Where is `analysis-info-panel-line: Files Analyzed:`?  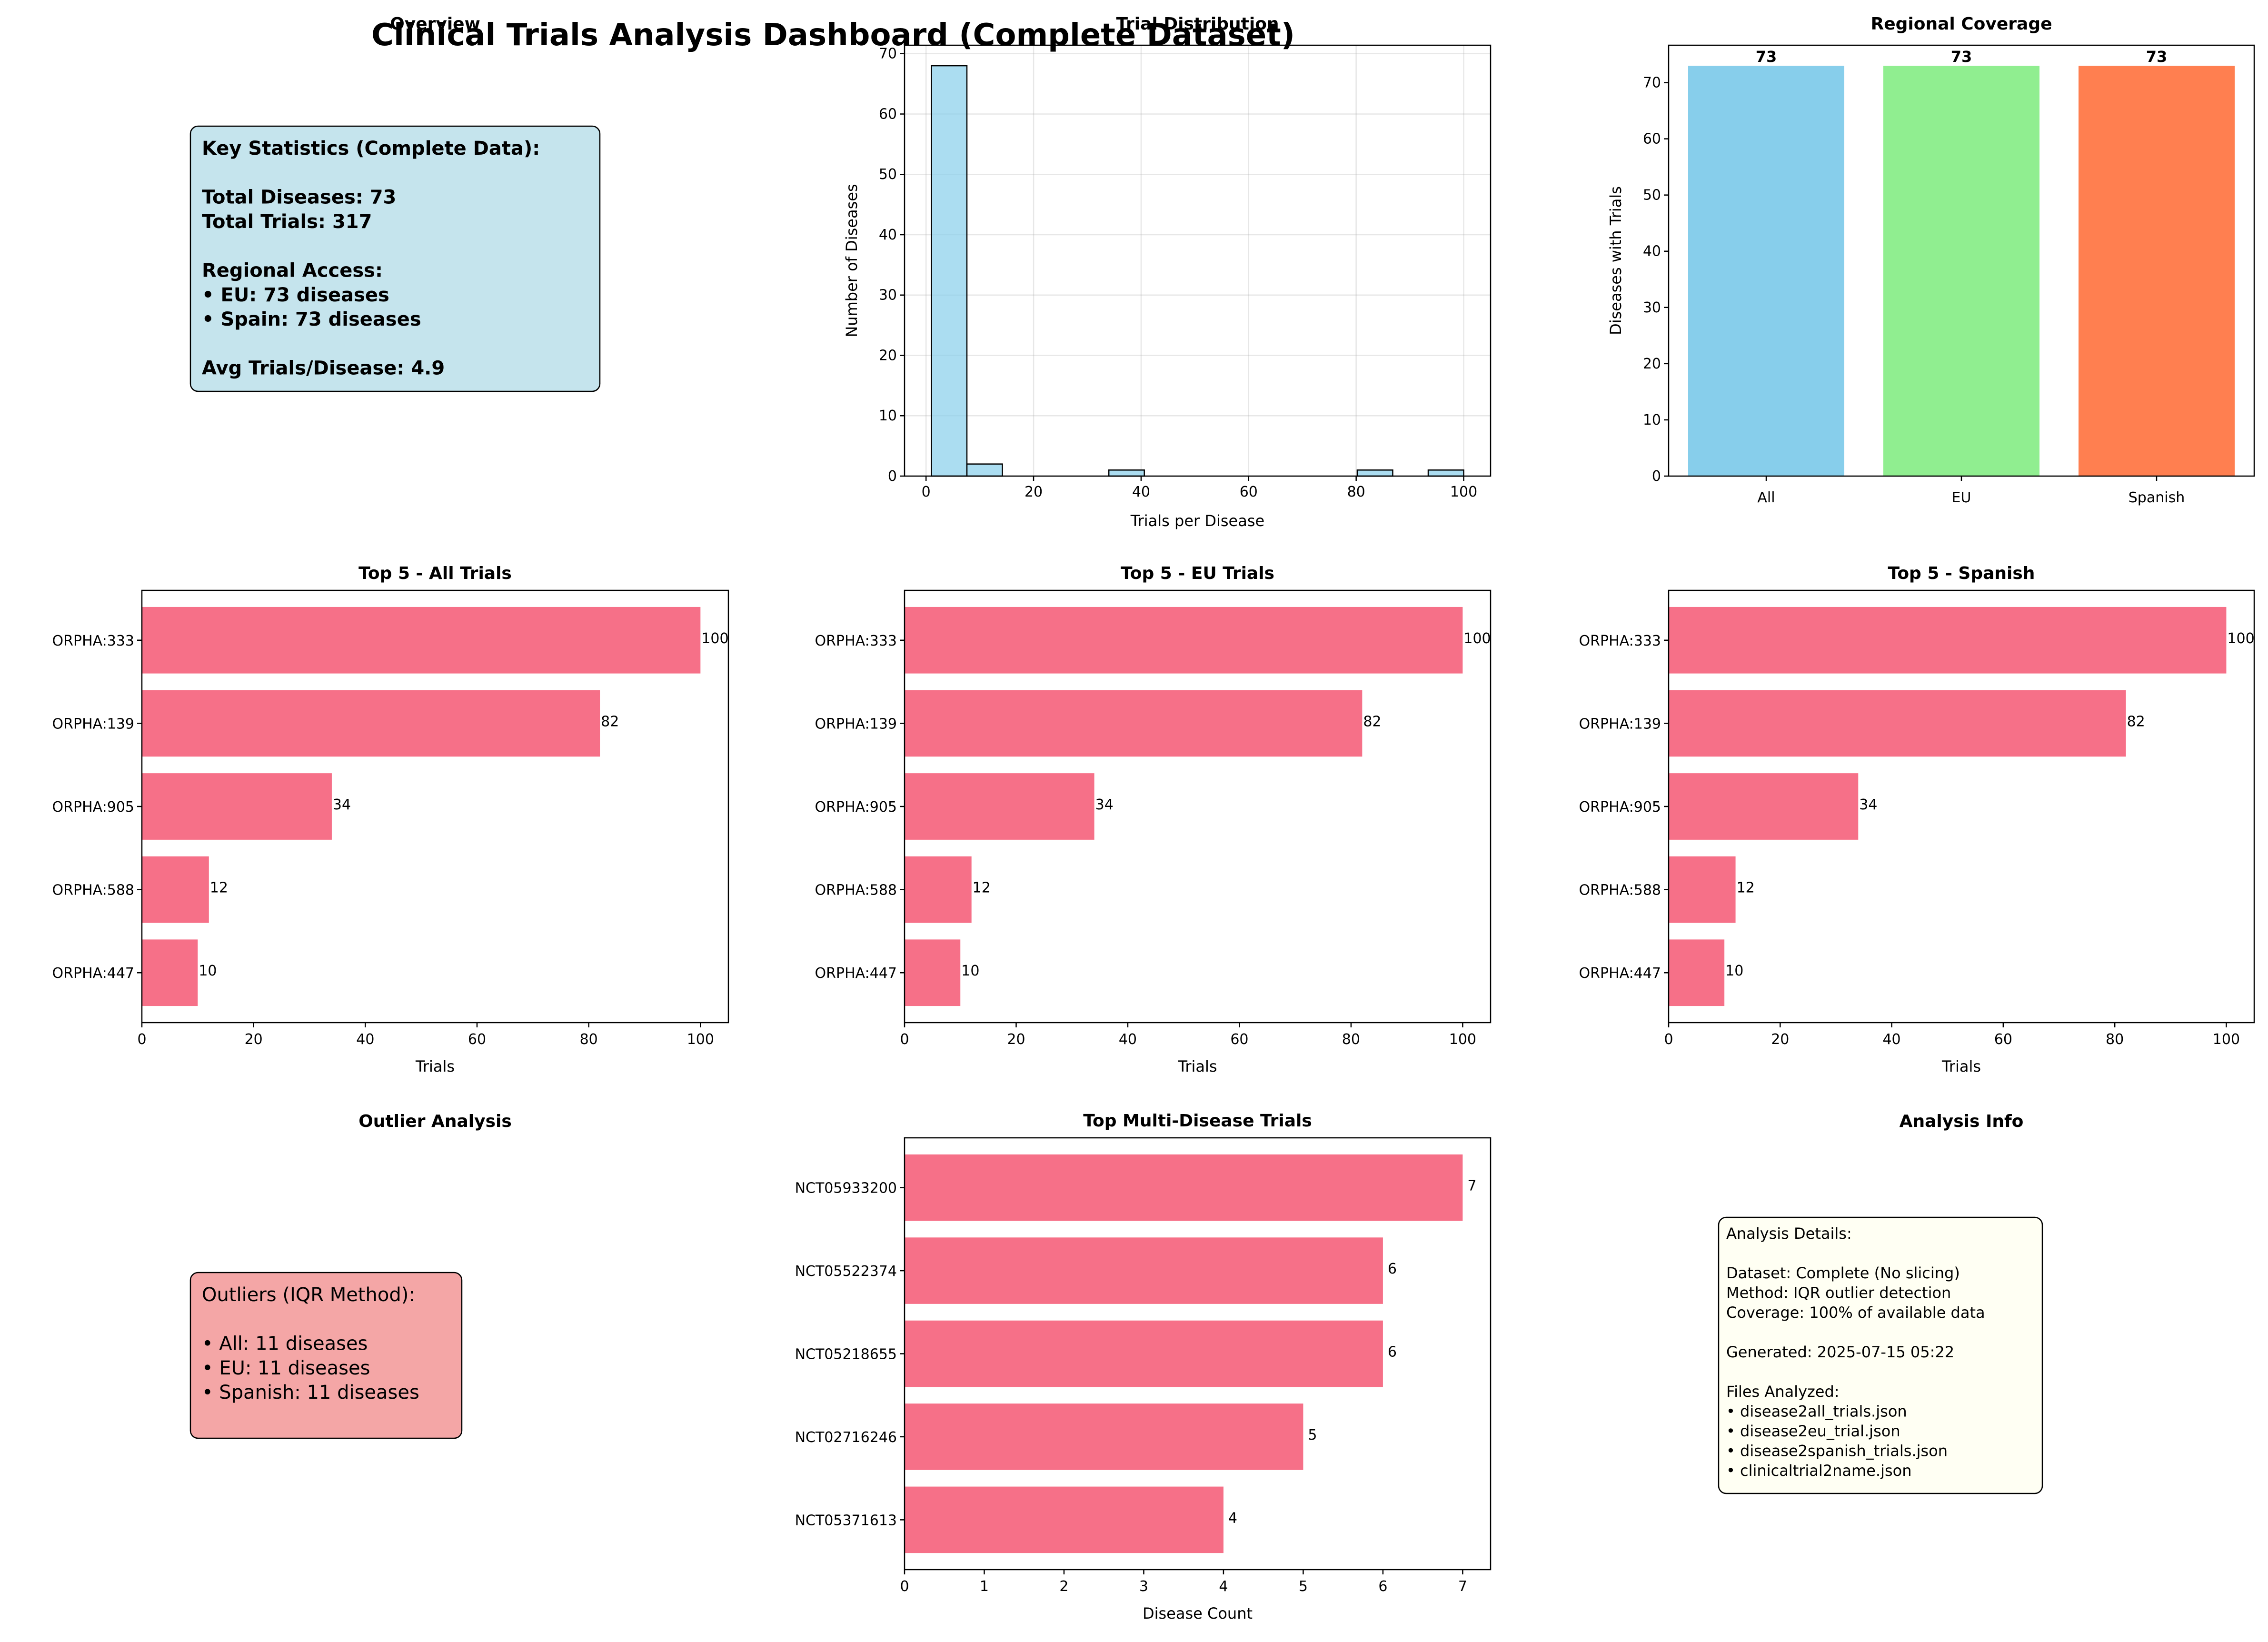
analysis-info-panel-line: Files Analyzed: is located at coordinates (1783, 1392).